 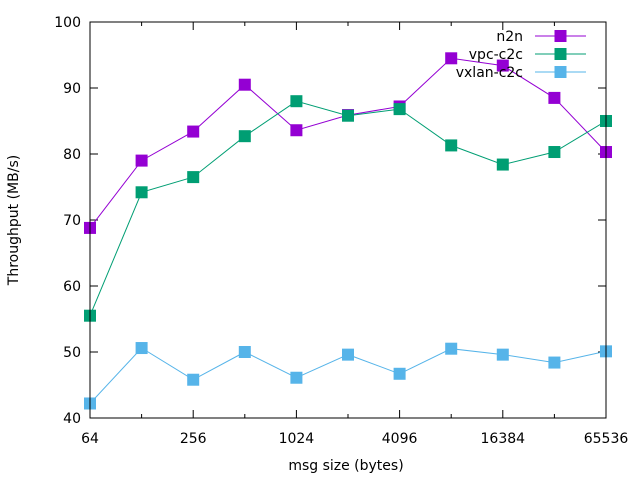 What do you see at coordinates (193, 439) in the screenshot?
I see `x-tick-label: 256` at bounding box center [193, 439].